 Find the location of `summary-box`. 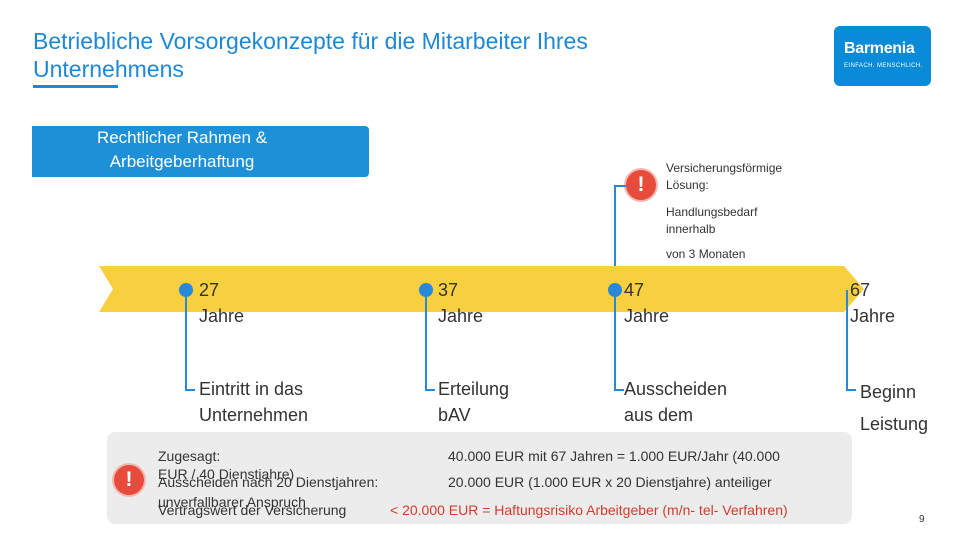

summary-box is located at coordinates (479, 478).